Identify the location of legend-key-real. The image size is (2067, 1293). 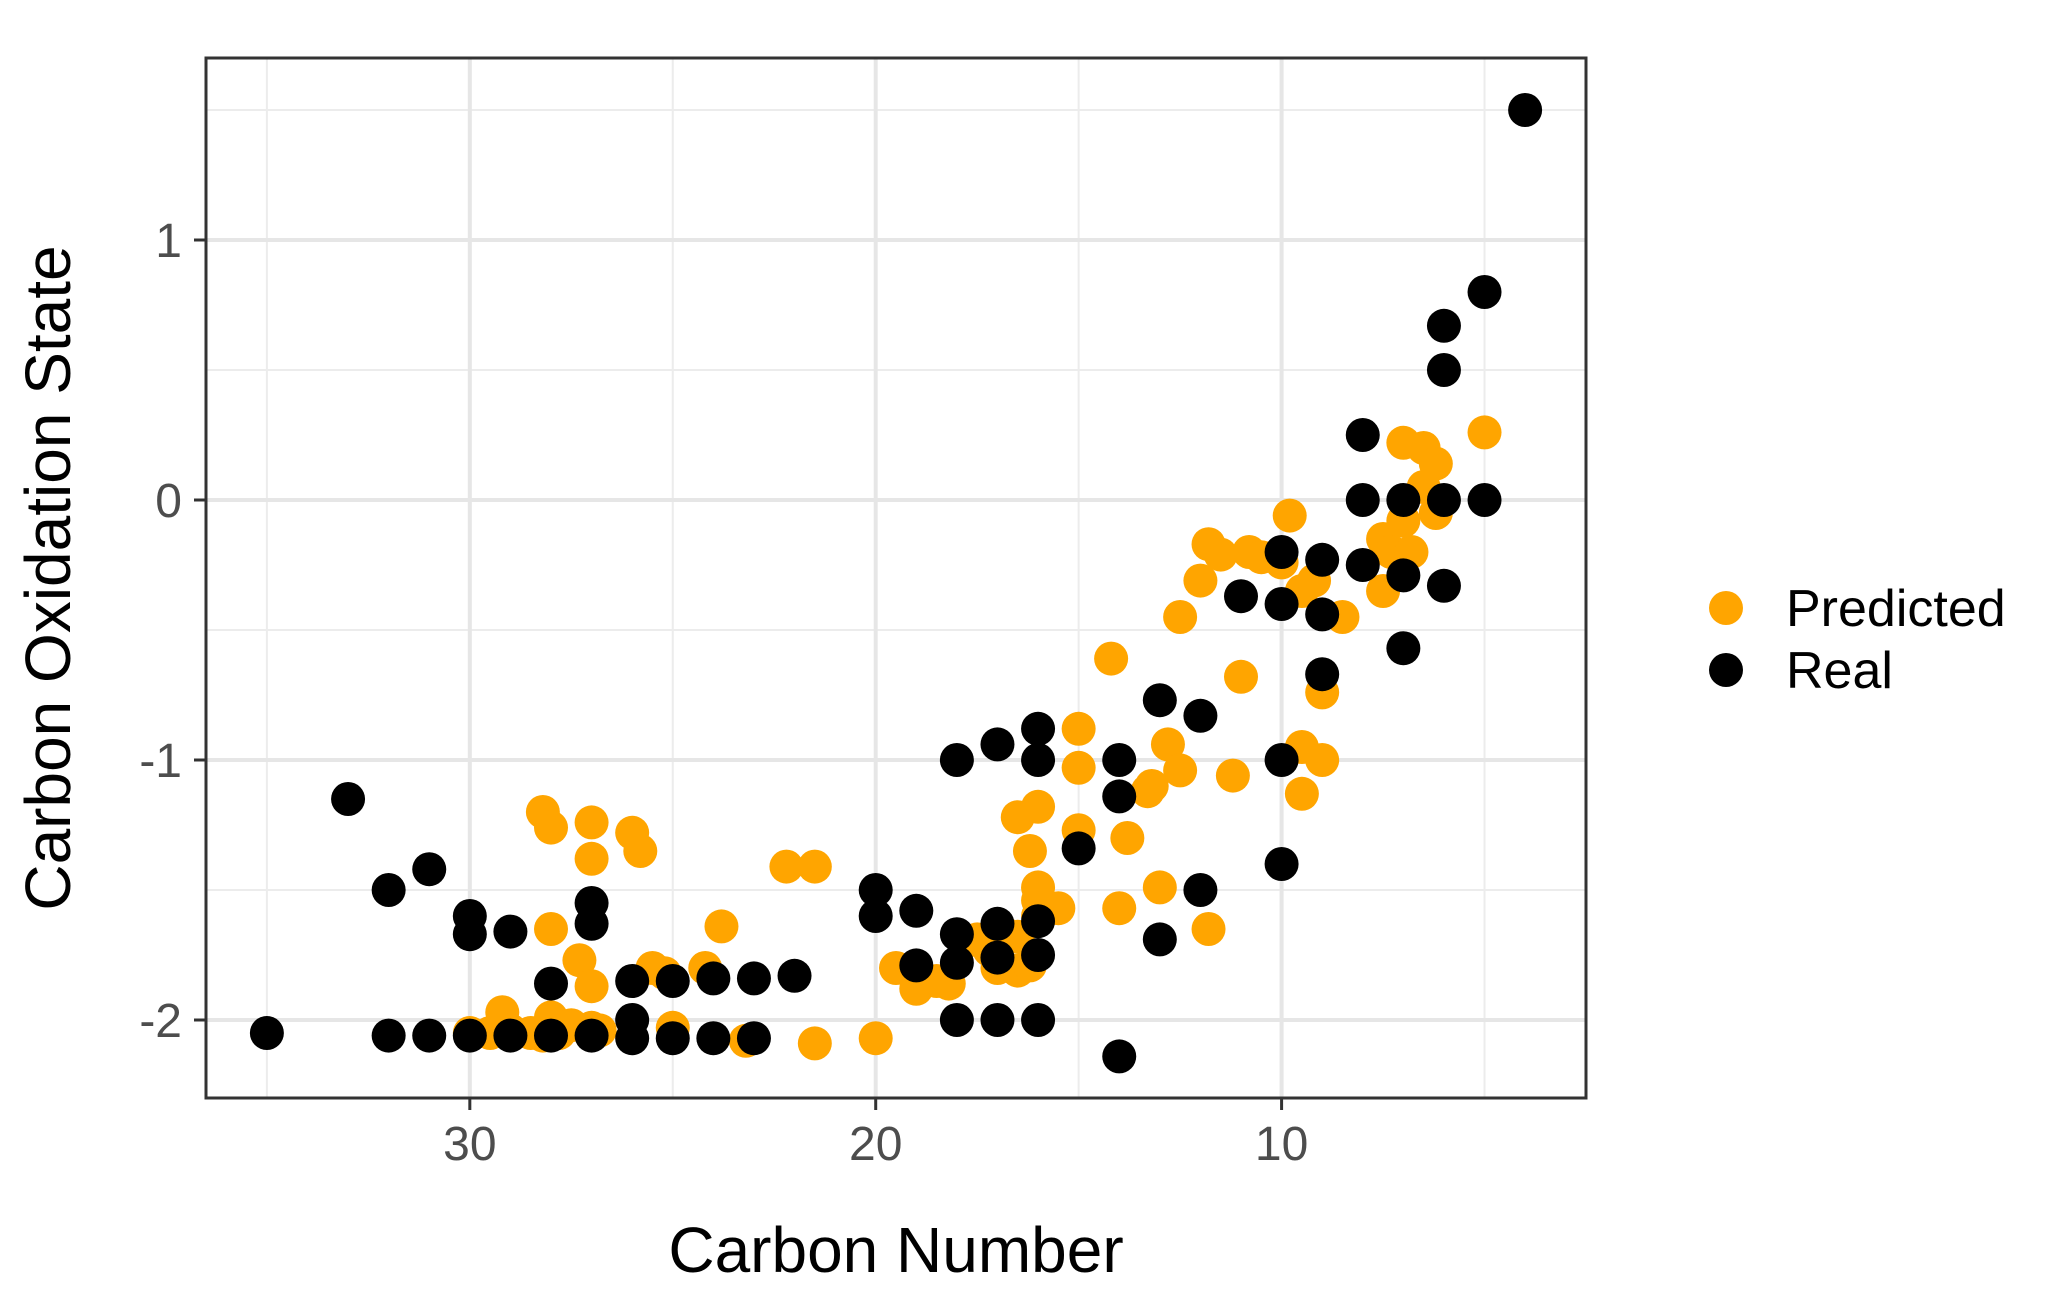
(1726, 670).